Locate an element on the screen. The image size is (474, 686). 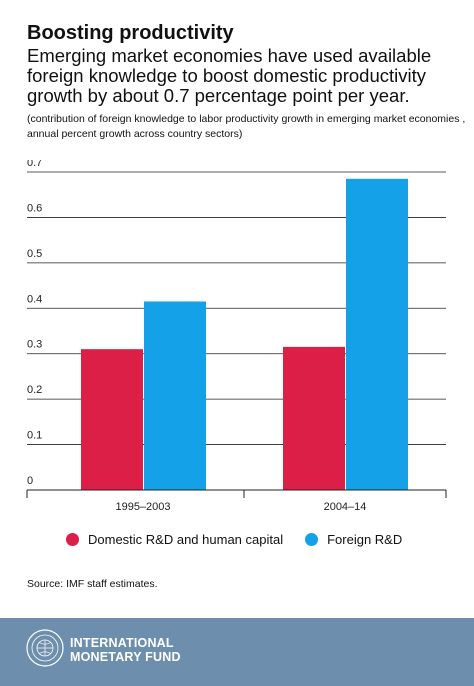
y-tick-label: 0.4 is located at coordinates (34, 299).